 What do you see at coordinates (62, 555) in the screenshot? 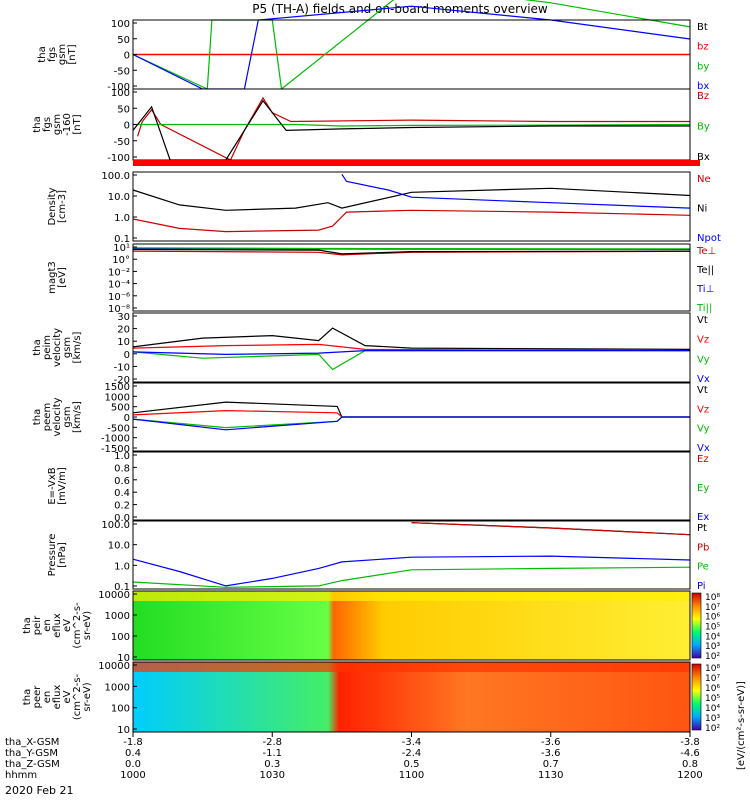
I see `y-axis-label-line: [nPa]` at bounding box center [62, 555].